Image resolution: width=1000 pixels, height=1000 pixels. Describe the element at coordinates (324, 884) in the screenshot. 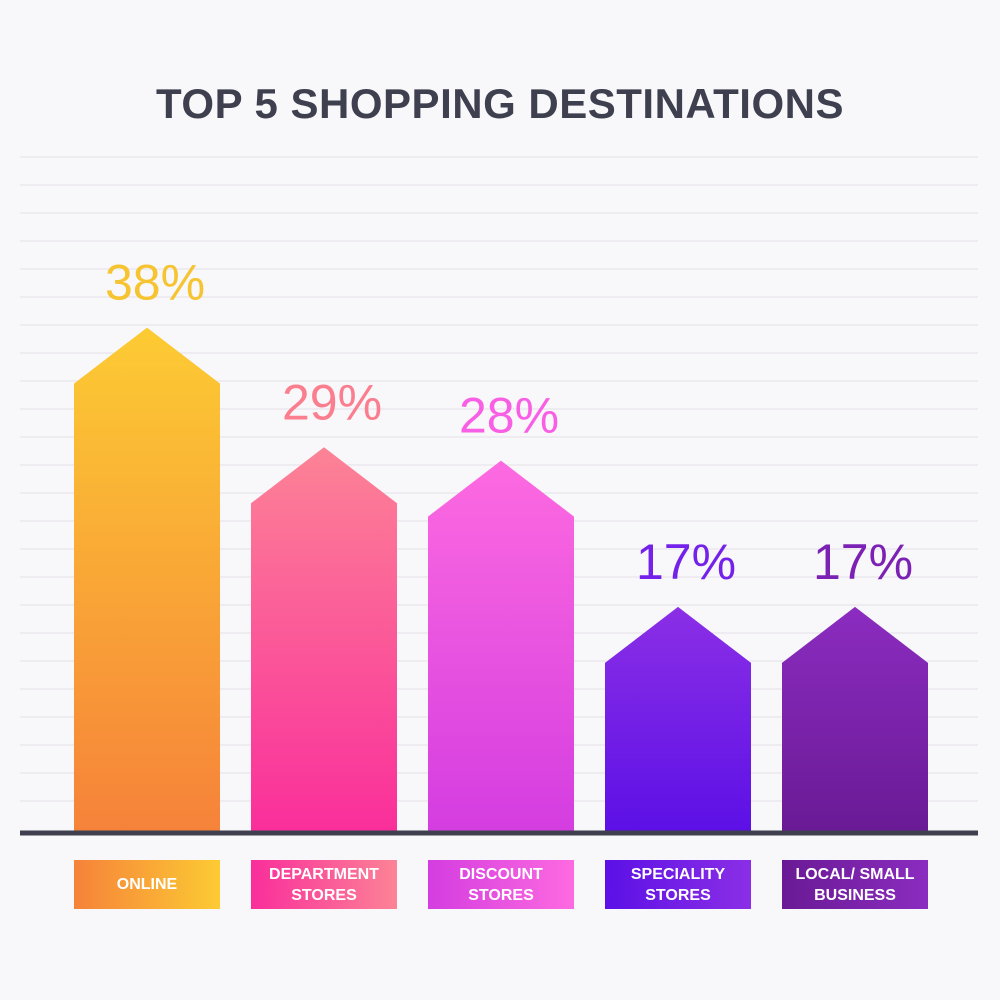

I see `category-label: DEPARTMENT STORES` at that location.